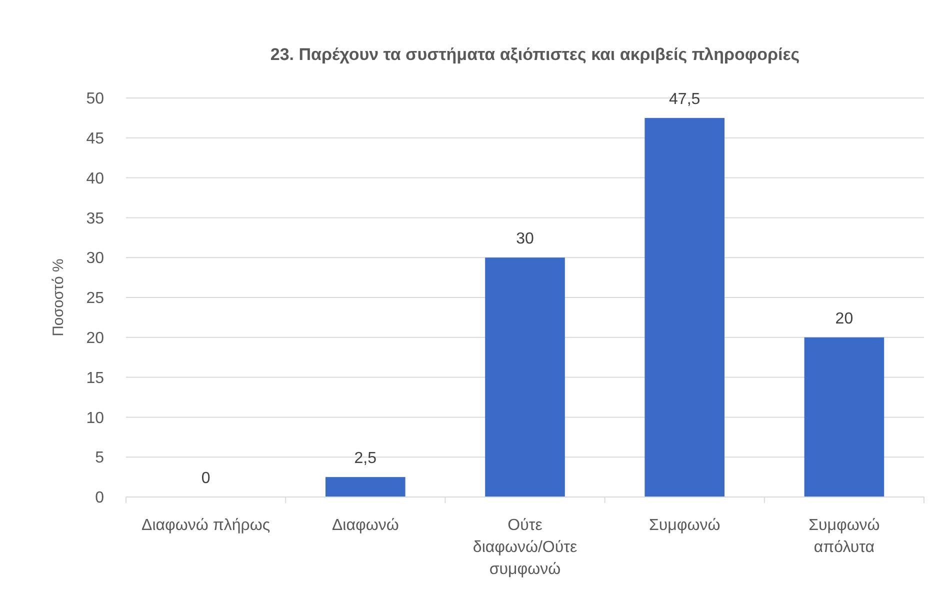 The width and height of the screenshot is (934, 599). What do you see at coordinates (206, 525) in the screenshot?
I see `x-tick-label: Διαφωνώ πλήρως` at bounding box center [206, 525].